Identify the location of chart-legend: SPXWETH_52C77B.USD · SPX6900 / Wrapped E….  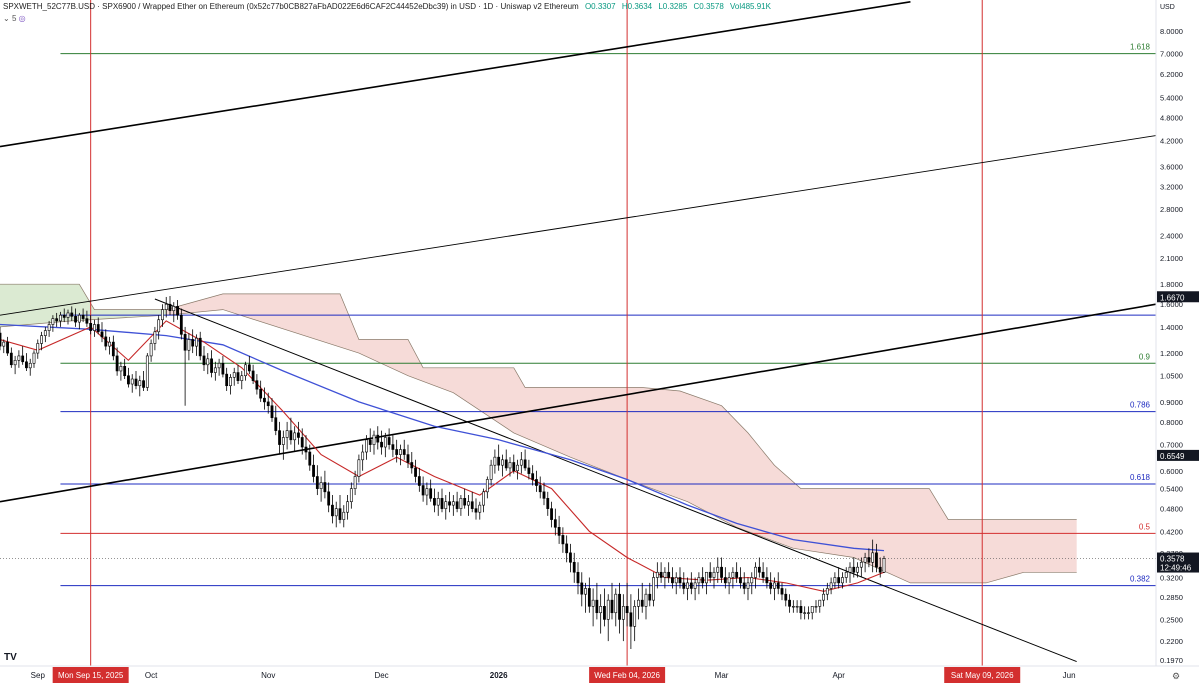
(389, 6).